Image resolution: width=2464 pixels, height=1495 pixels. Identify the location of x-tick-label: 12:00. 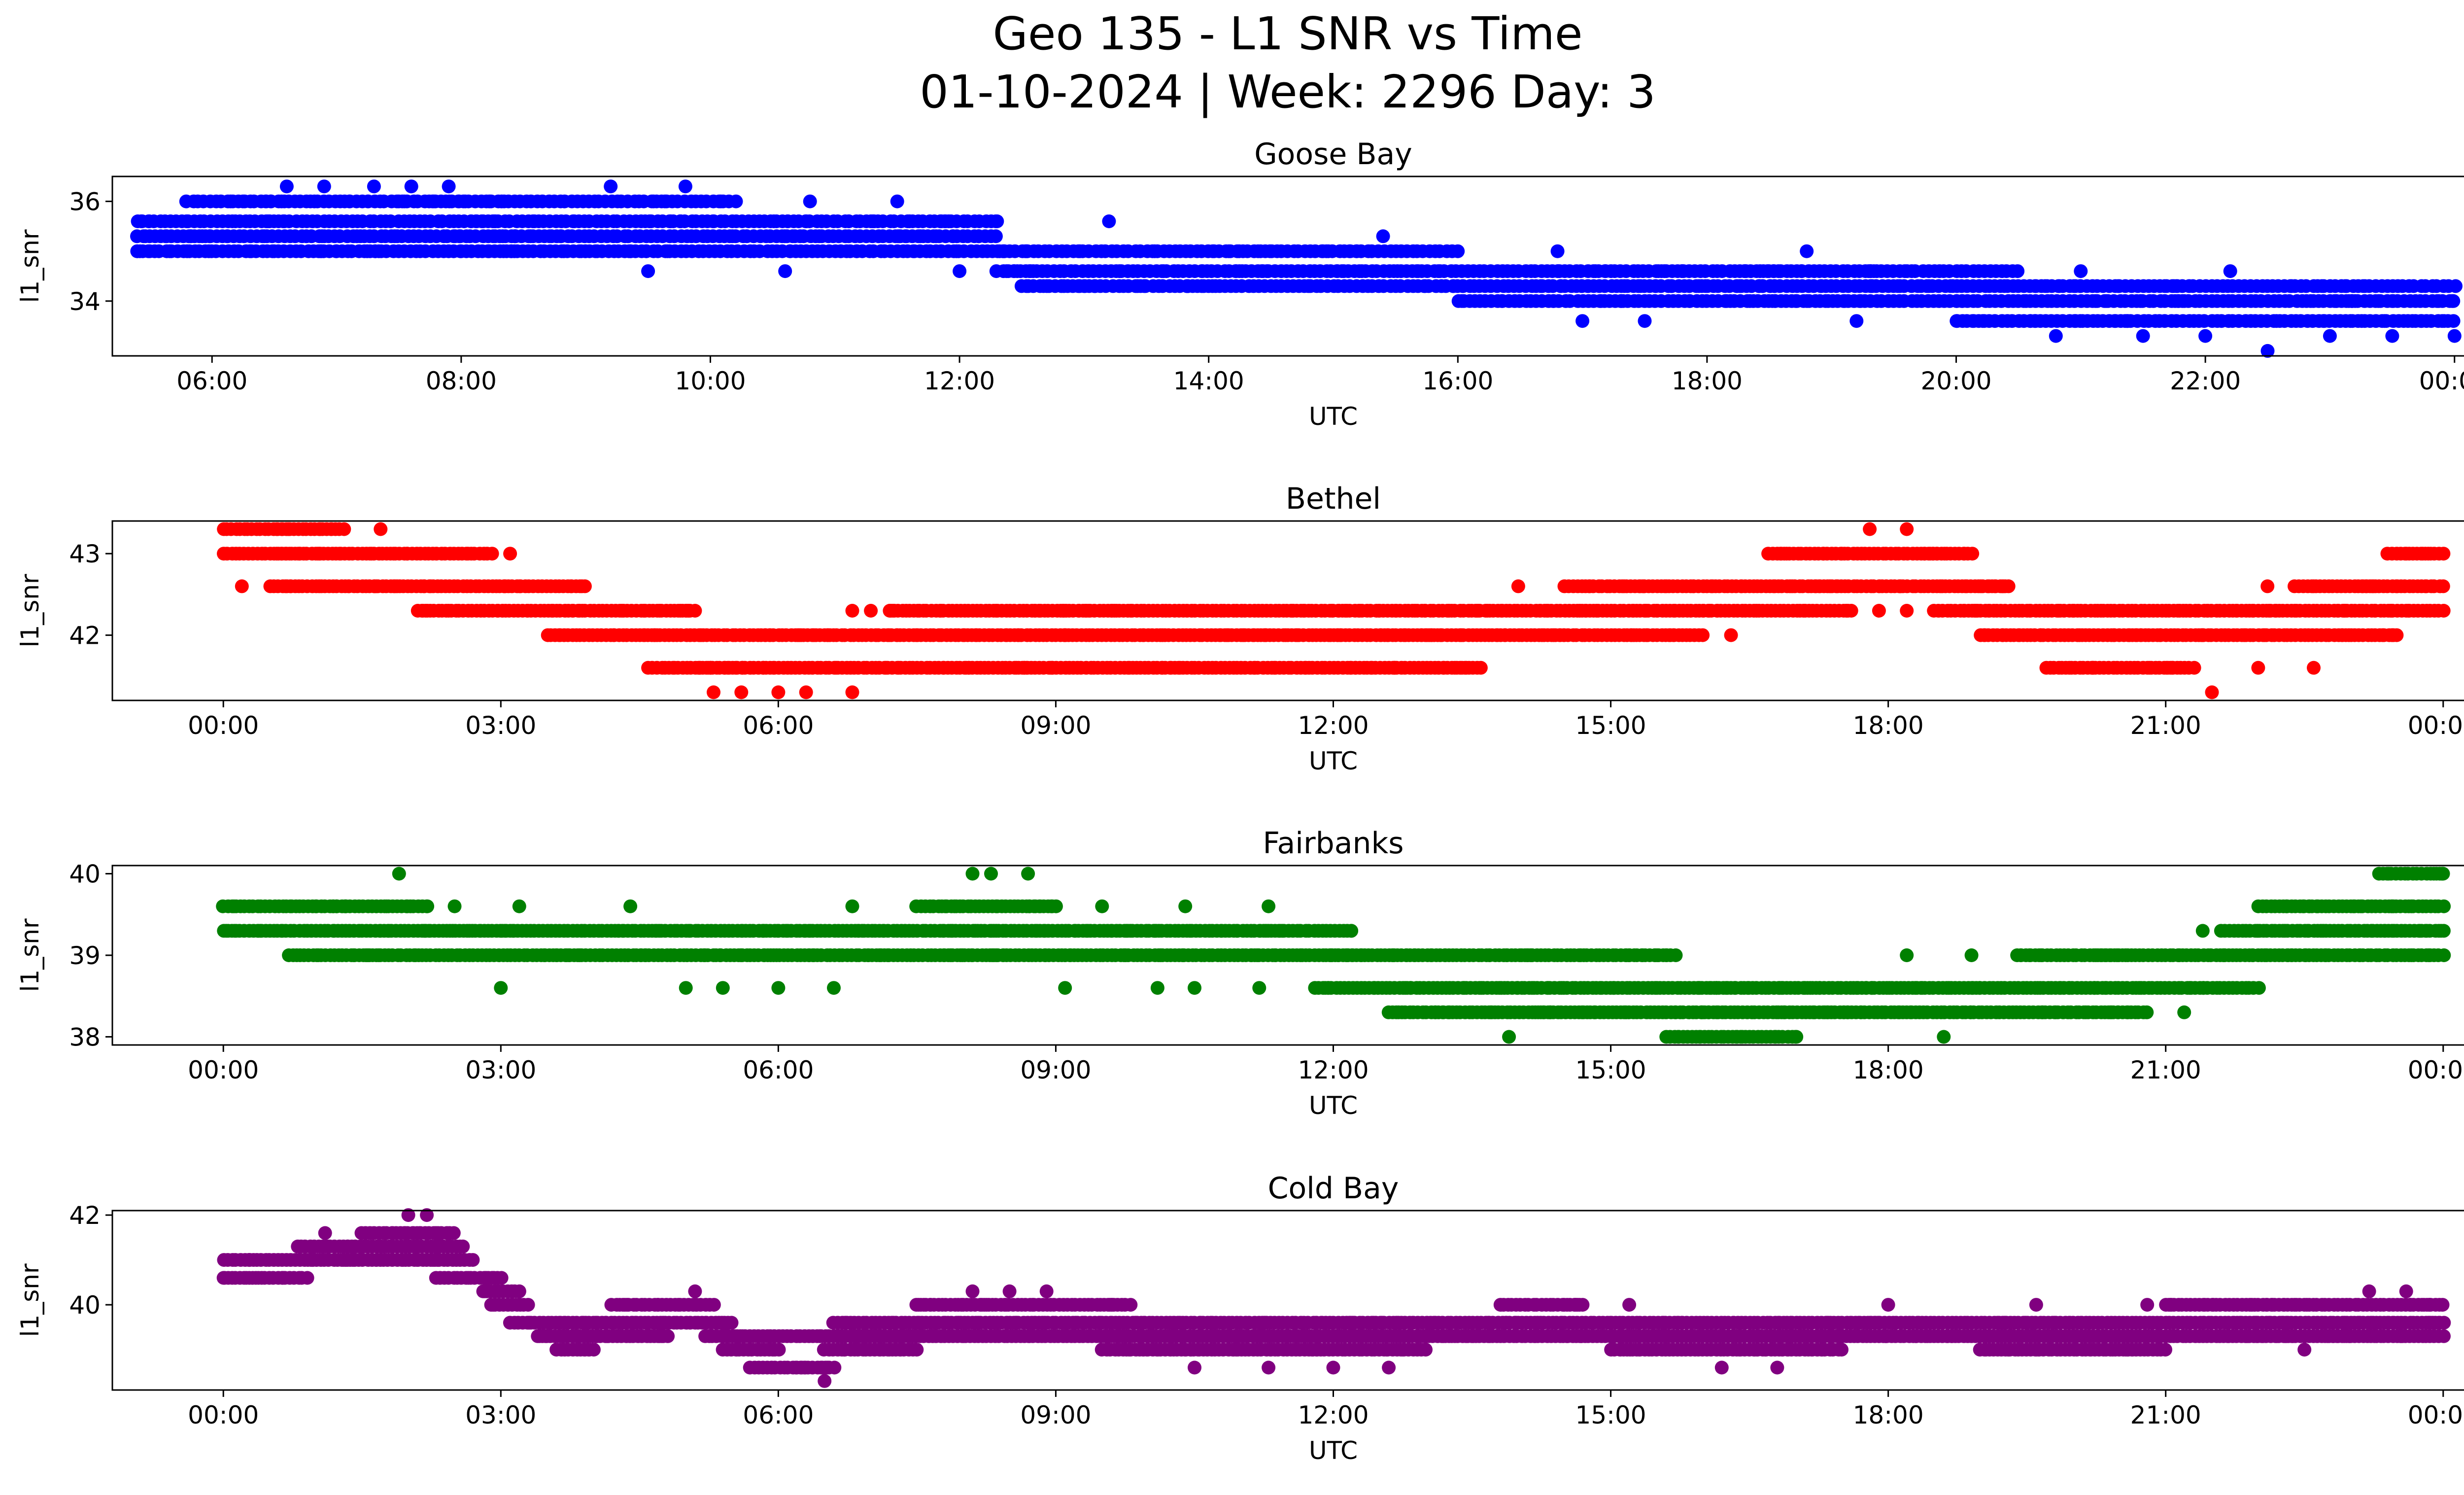
(1333, 725).